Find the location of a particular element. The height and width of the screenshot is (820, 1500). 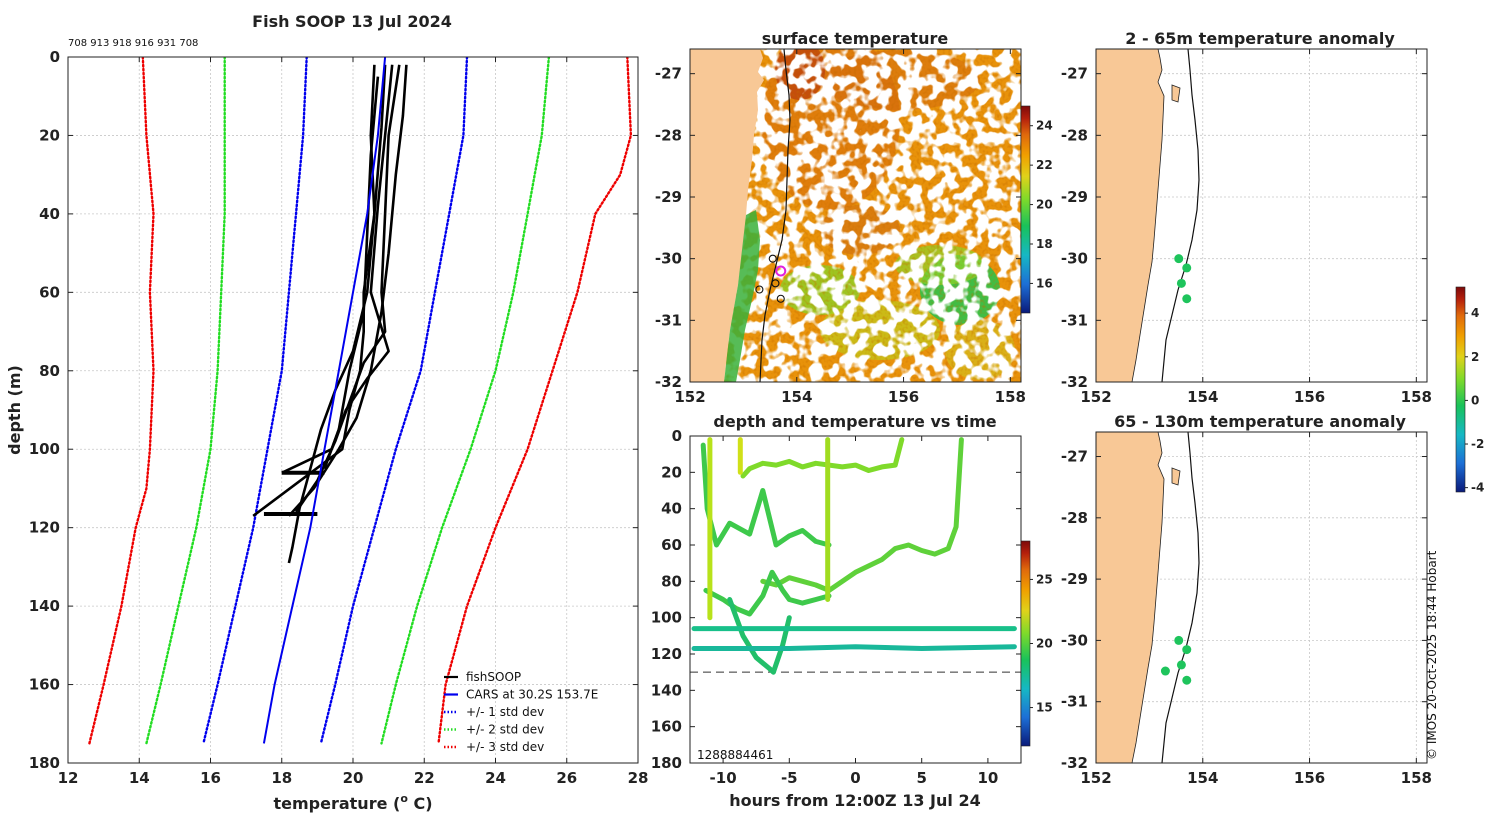

x-tick-label: 16 is located at coordinates (210, 778).